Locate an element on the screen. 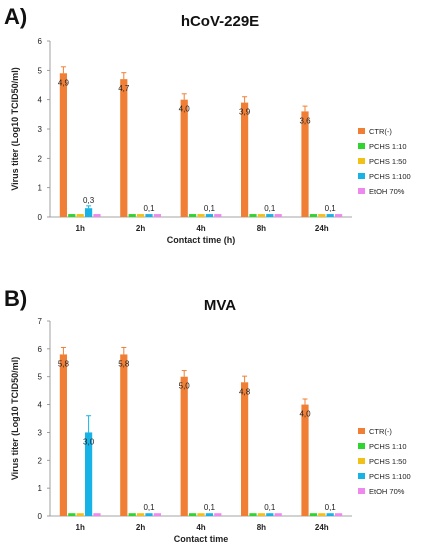 This screenshot has width=441, height=550. data-label: 4,0 is located at coordinates (185, 109).